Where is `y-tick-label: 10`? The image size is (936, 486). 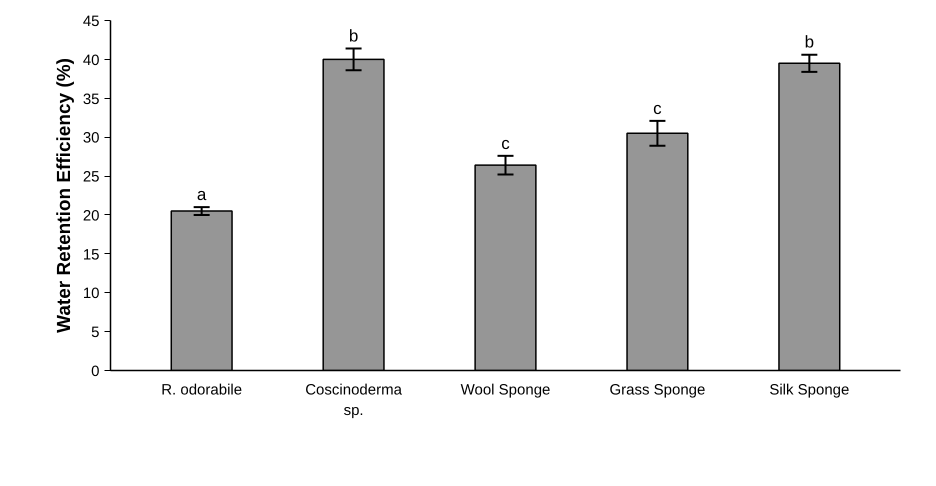
y-tick-label: 10 is located at coordinates (91, 293).